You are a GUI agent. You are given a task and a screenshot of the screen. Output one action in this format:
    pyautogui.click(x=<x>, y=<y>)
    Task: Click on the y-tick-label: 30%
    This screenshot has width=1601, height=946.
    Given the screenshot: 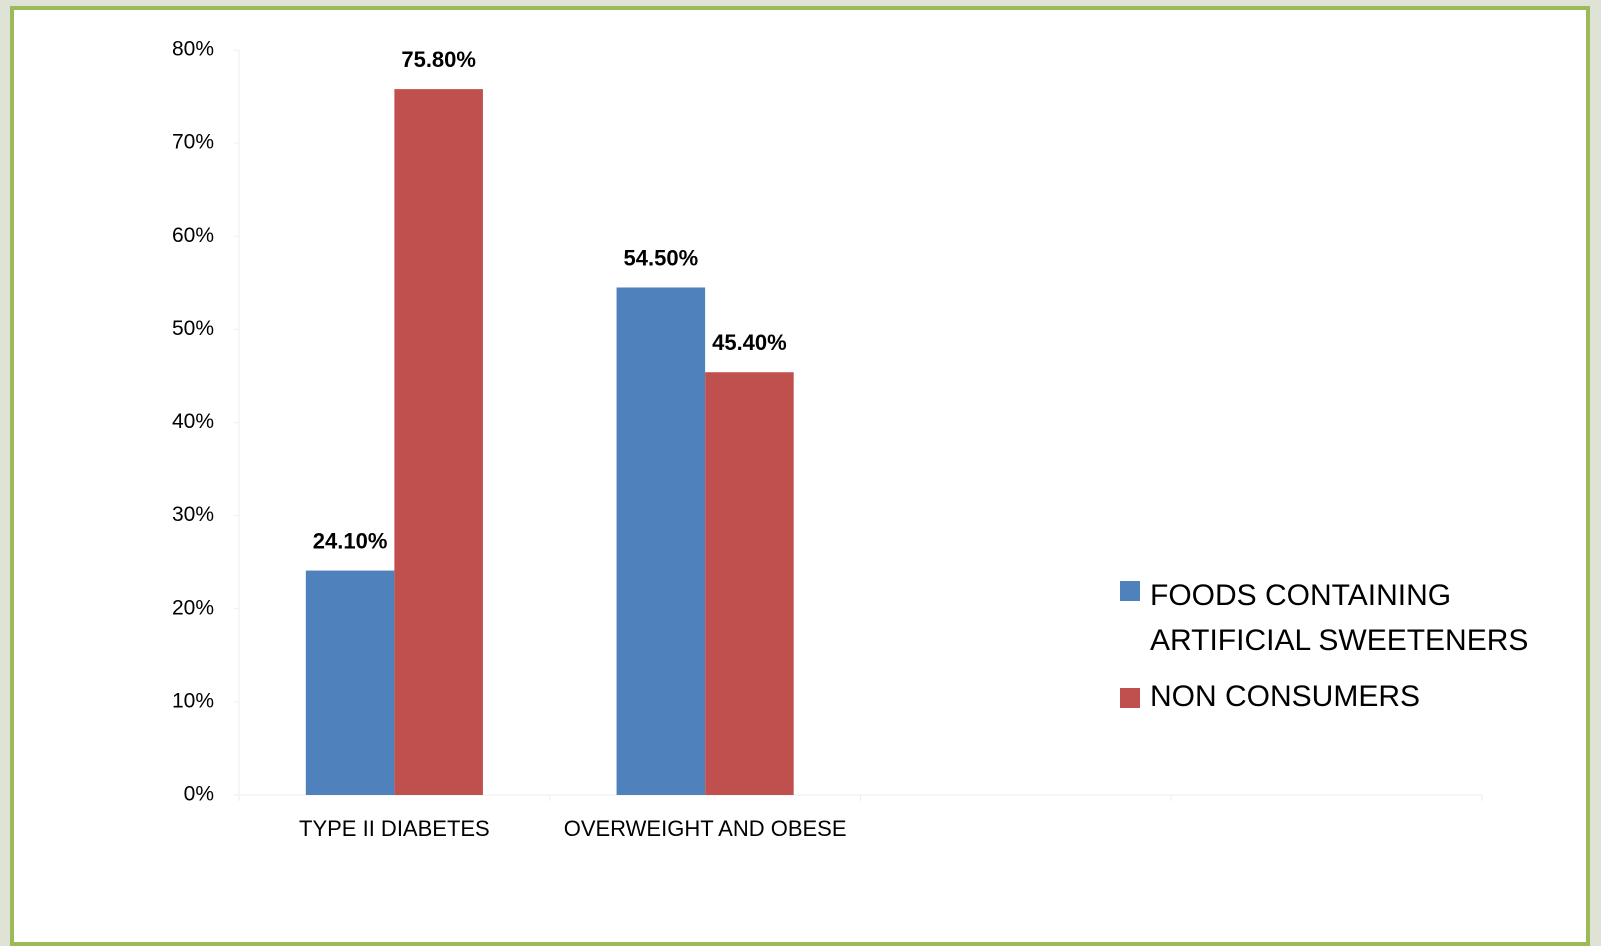 What is the action you would take?
    pyautogui.click(x=193, y=514)
    